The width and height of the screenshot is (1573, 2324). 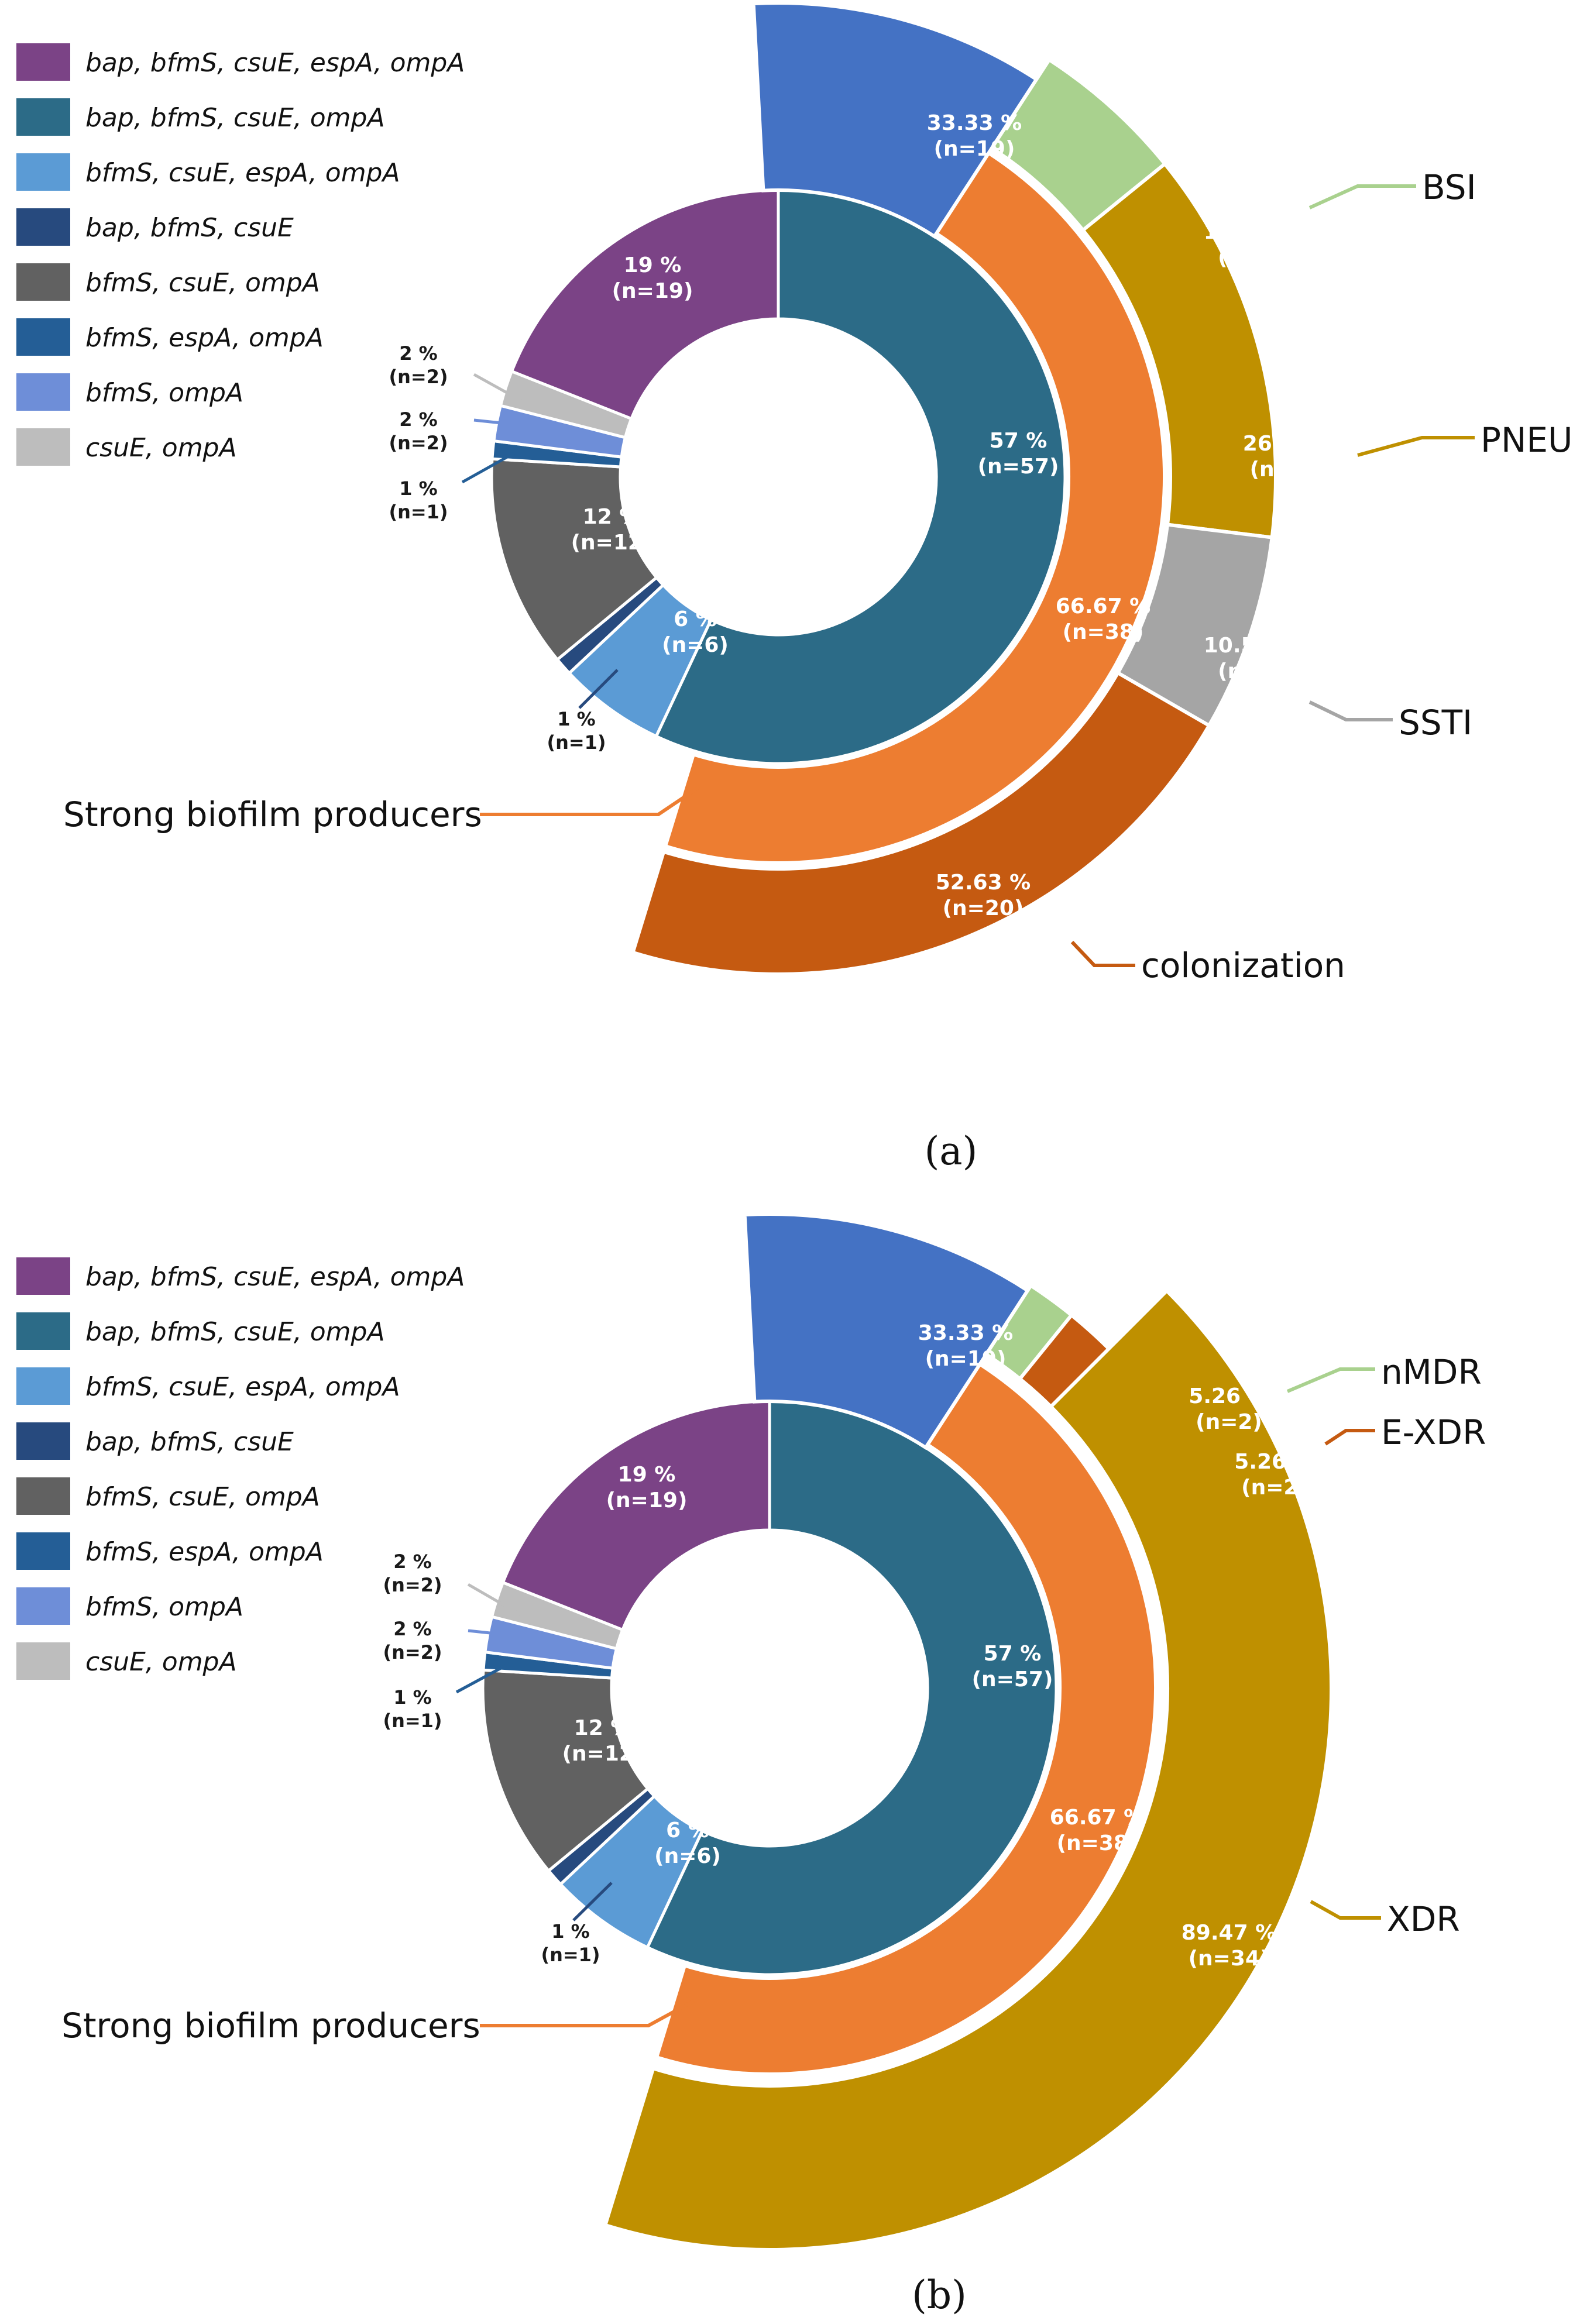 I want to click on callout-pneu-leader, so click(x=1416, y=447).